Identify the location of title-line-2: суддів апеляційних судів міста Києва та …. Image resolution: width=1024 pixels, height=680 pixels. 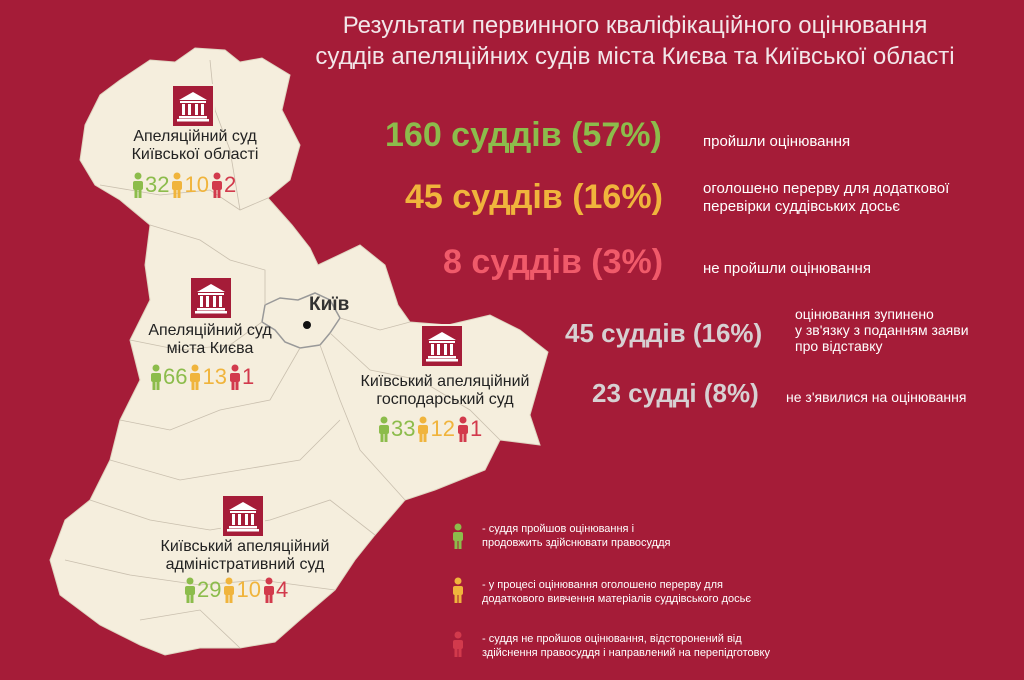
(635, 56).